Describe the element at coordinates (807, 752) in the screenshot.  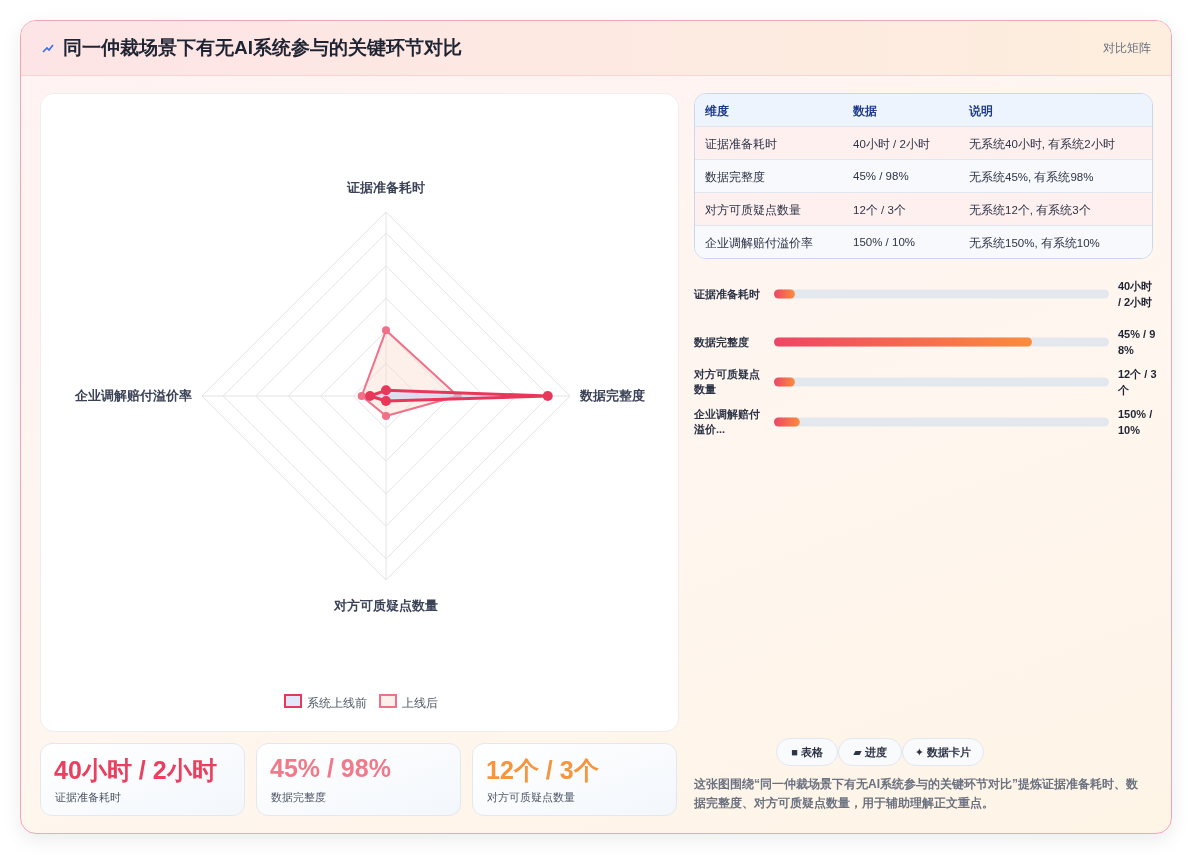
I see `text: ■ 表格` at that location.